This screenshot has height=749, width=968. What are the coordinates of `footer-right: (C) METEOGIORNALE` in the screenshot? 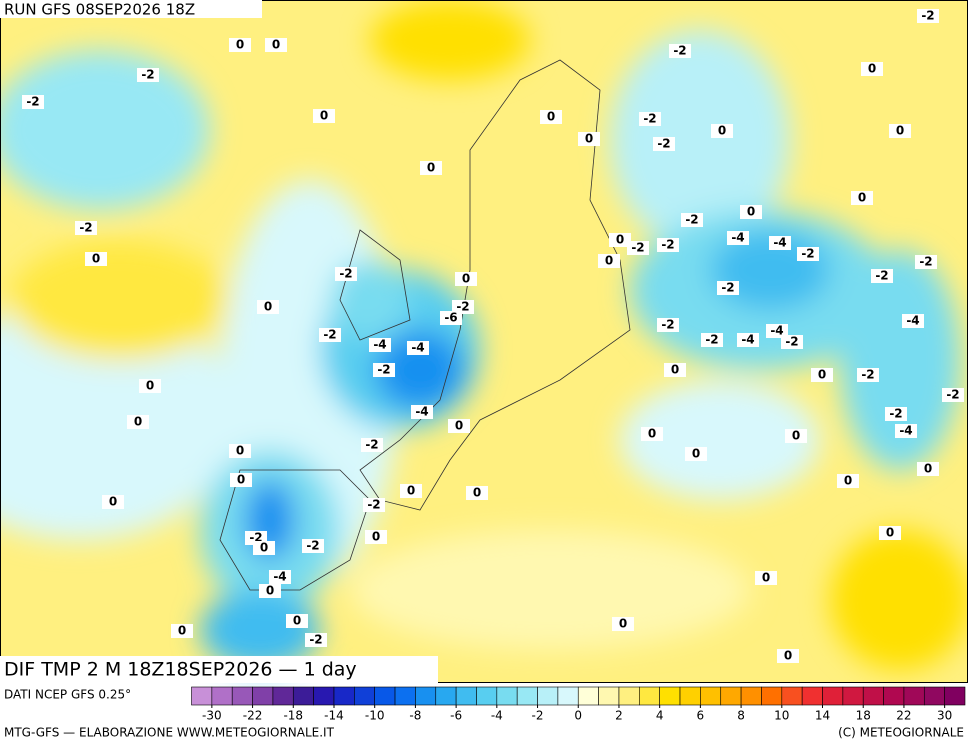 It's located at (901, 733).